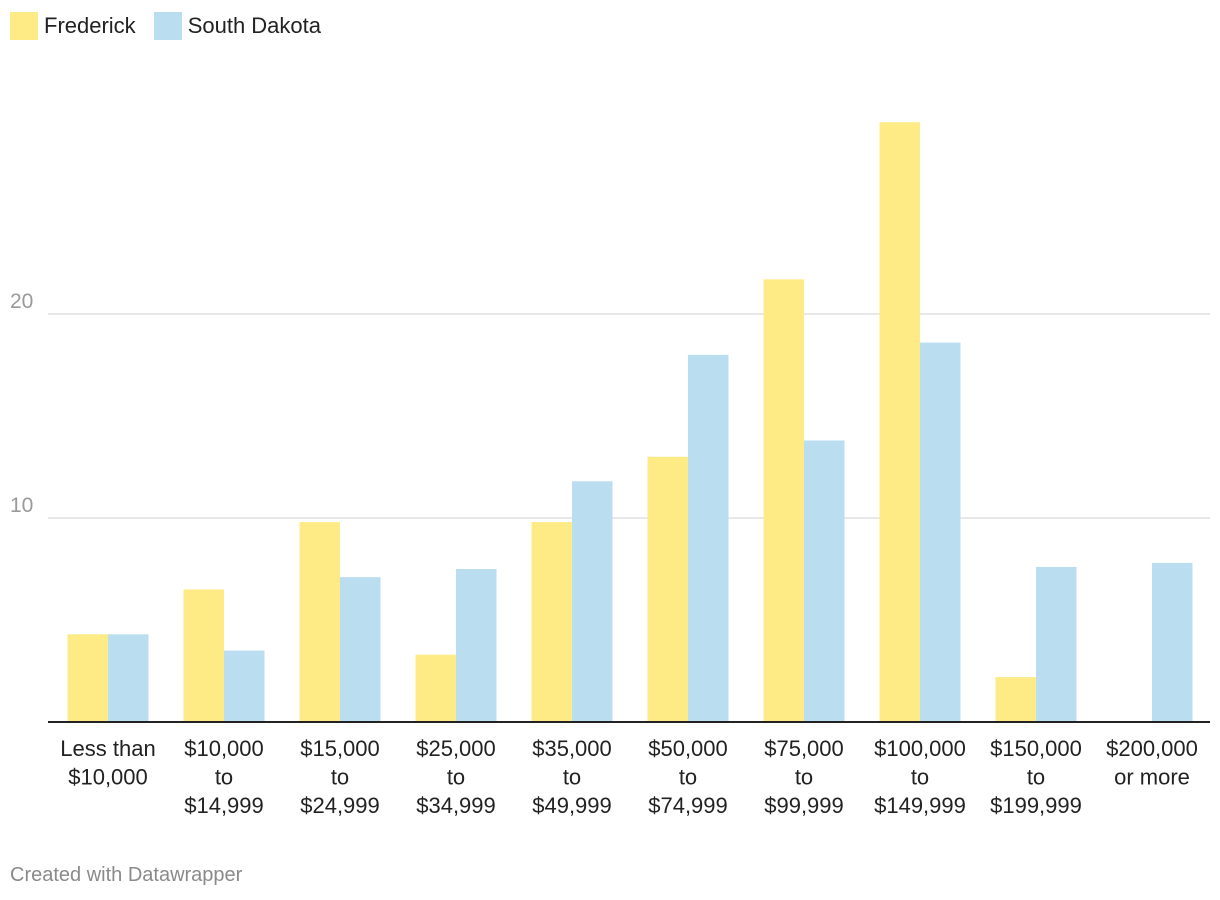  Describe the element at coordinates (572, 805) in the screenshot. I see `x-tick-label-line: $49,999` at that location.